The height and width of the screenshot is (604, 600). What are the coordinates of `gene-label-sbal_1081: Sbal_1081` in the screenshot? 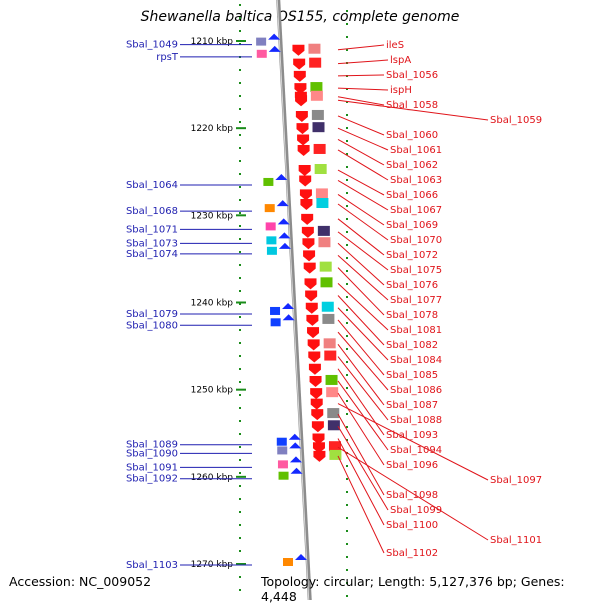 It's located at (416, 330).